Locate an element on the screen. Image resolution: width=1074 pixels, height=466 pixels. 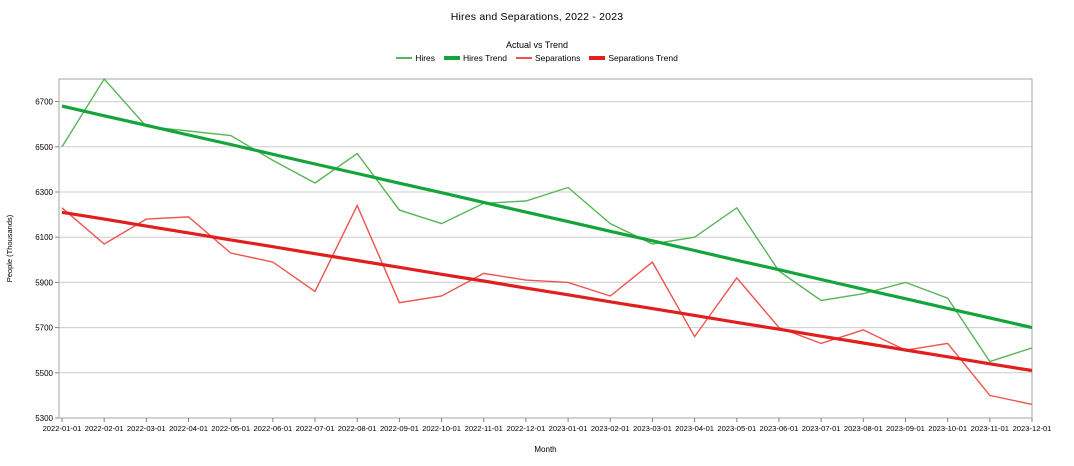
x-tick-label-2022-03-01: 2022-03-01 is located at coordinates (146, 428).